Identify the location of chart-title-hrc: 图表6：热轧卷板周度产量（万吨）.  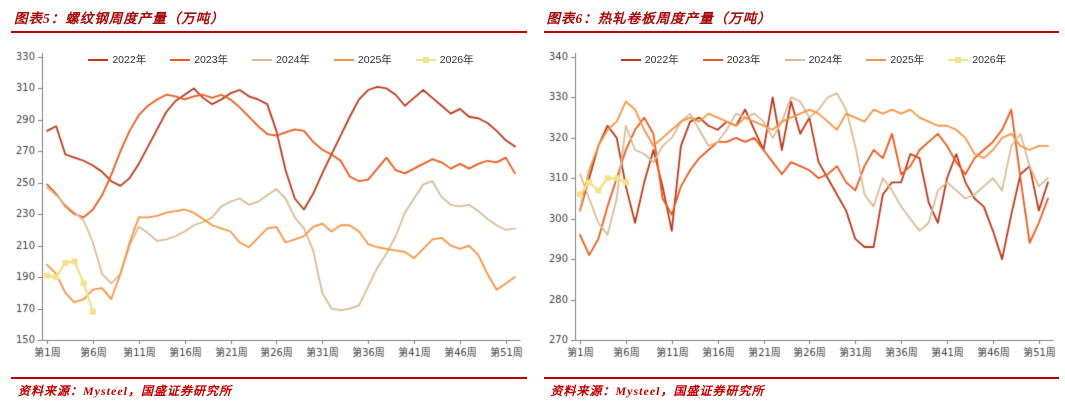
(659, 18).